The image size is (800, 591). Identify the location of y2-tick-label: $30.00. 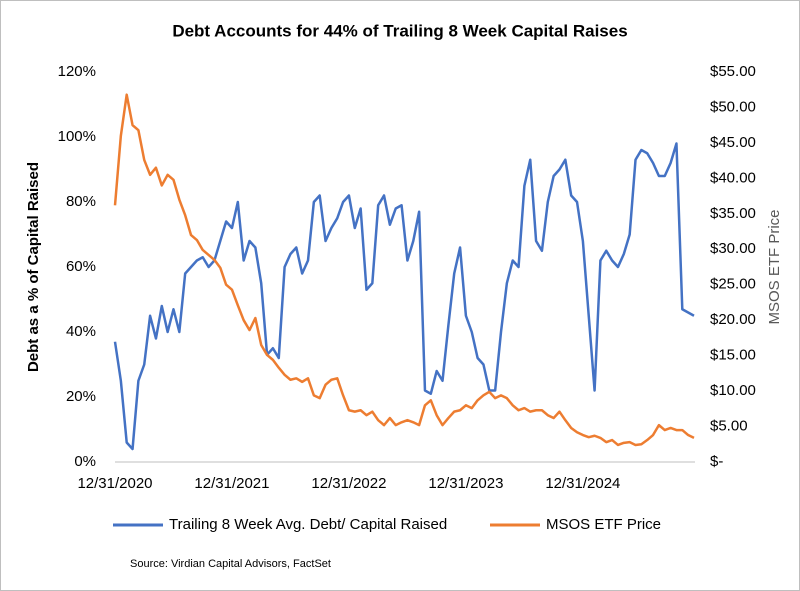
(733, 248).